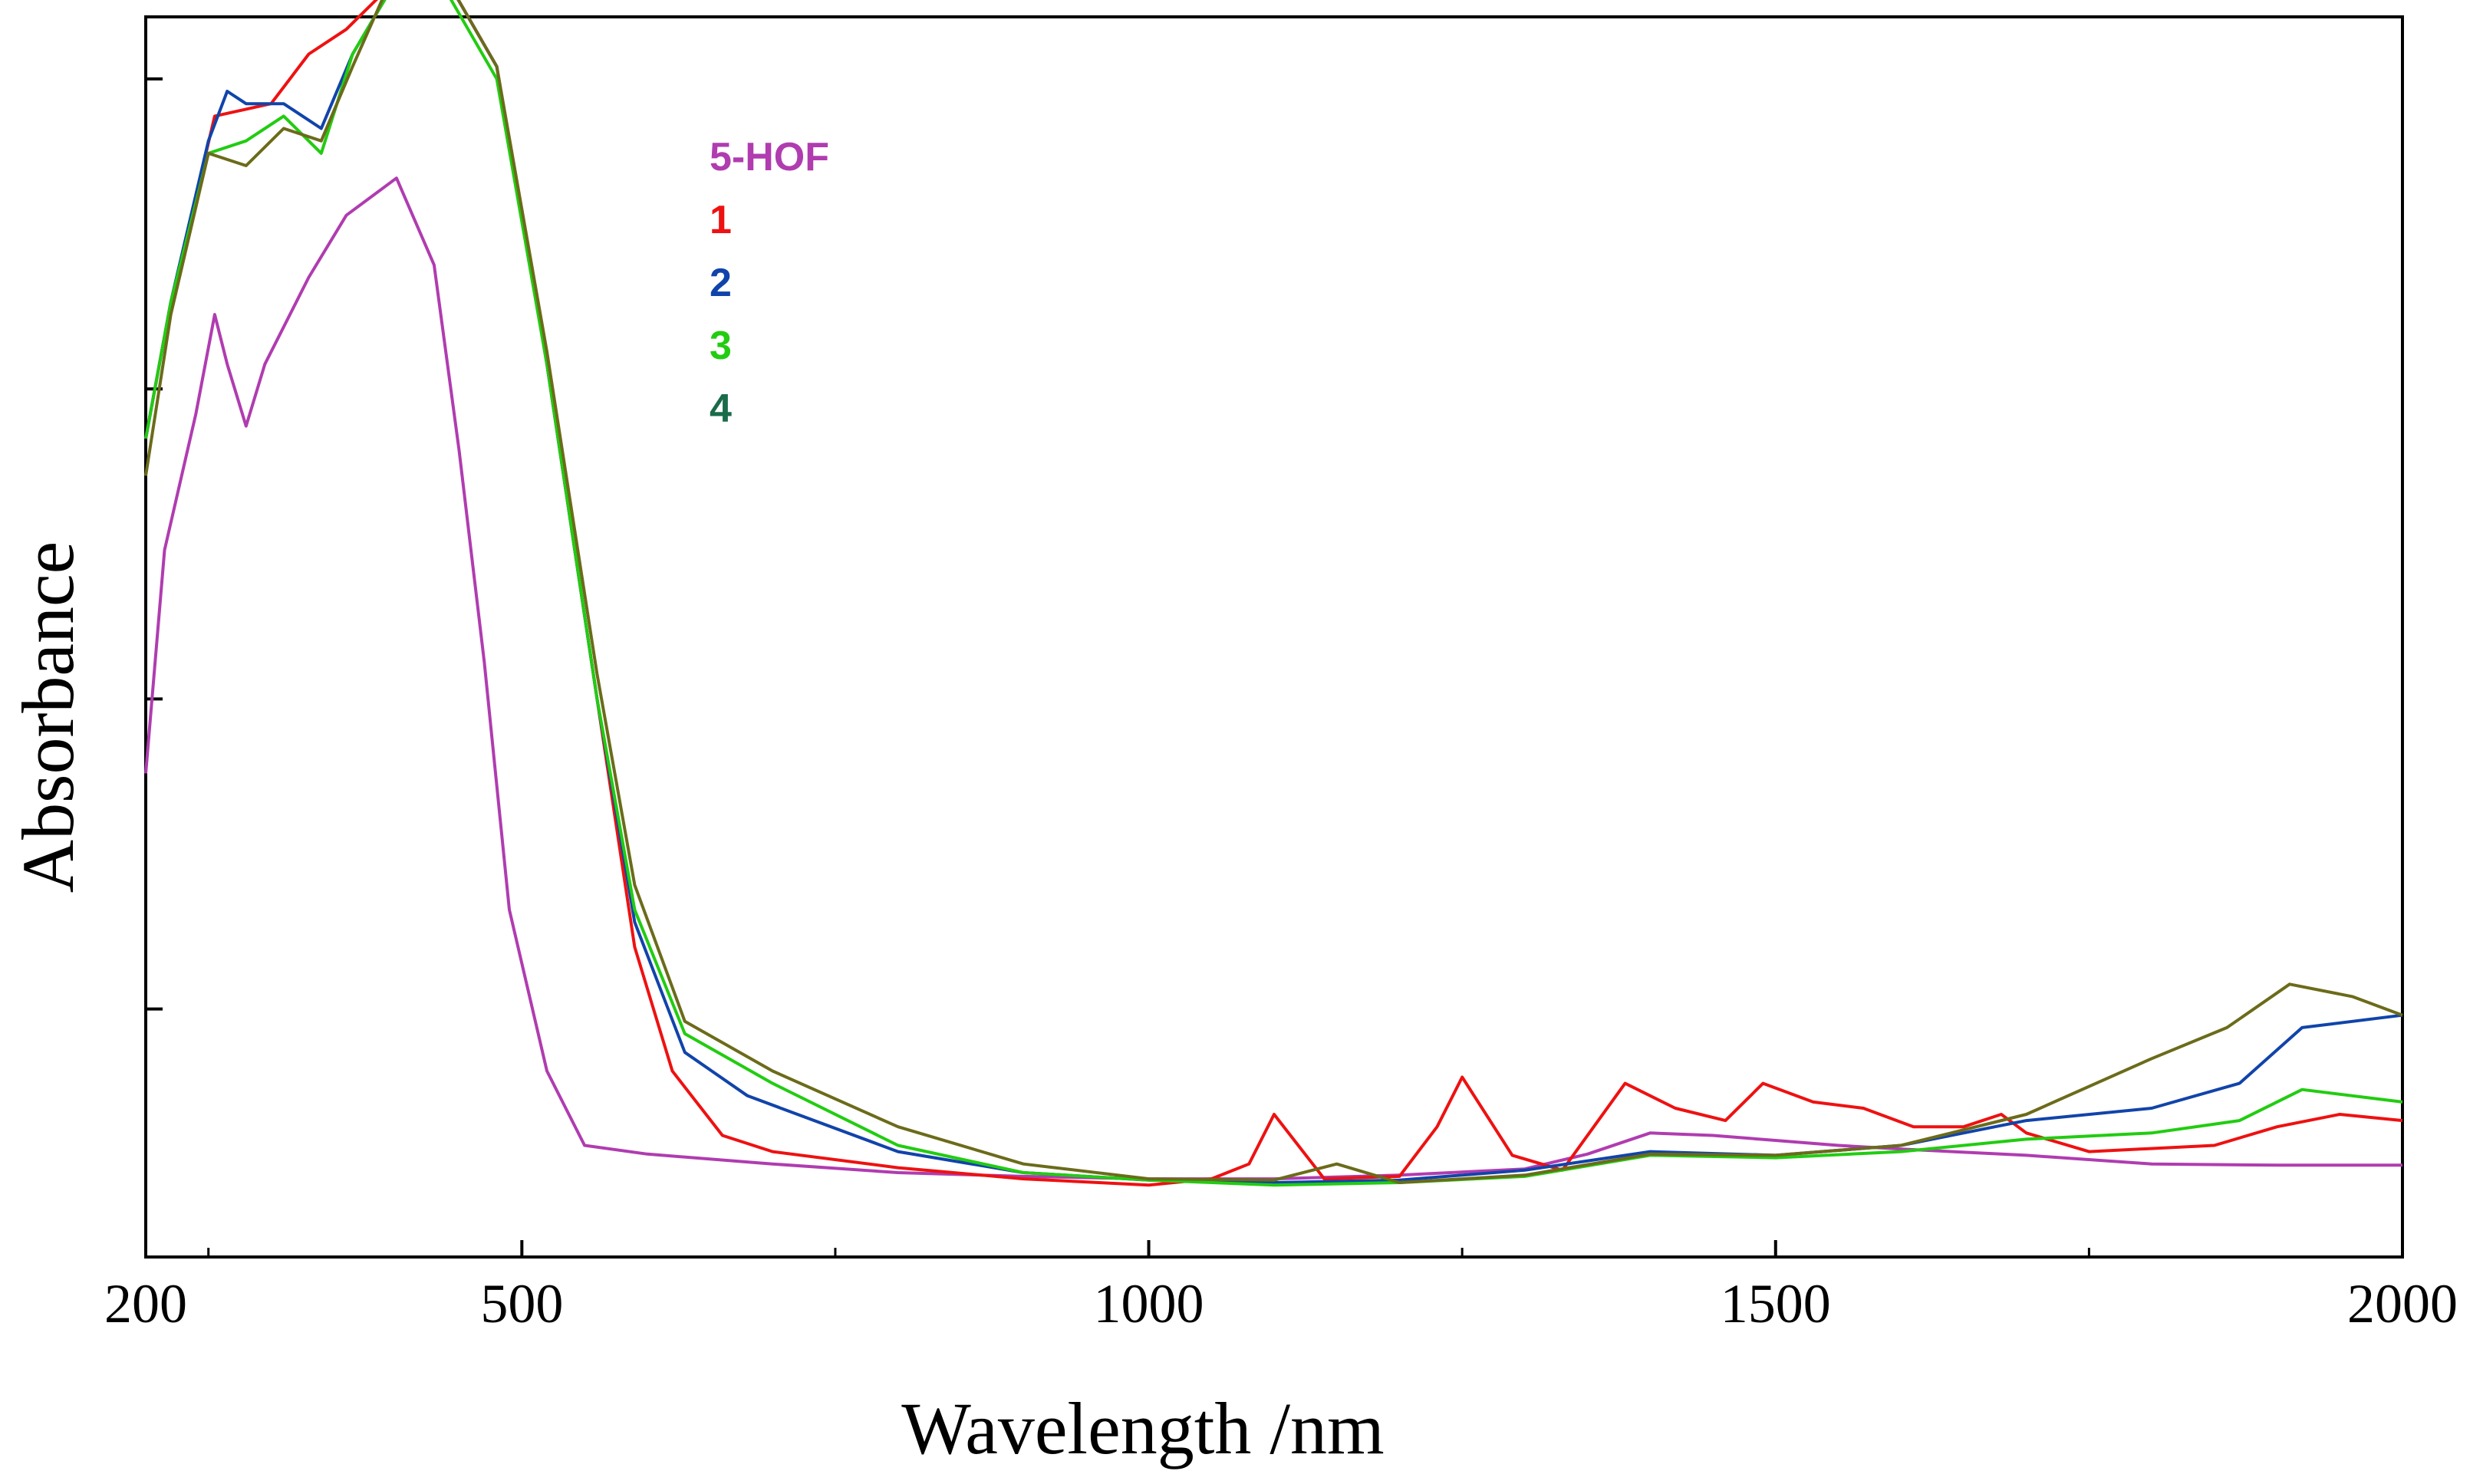 The width and height of the screenshot is (2483, 1484). I want to click on legend-entry: 2, so click(721, 283).